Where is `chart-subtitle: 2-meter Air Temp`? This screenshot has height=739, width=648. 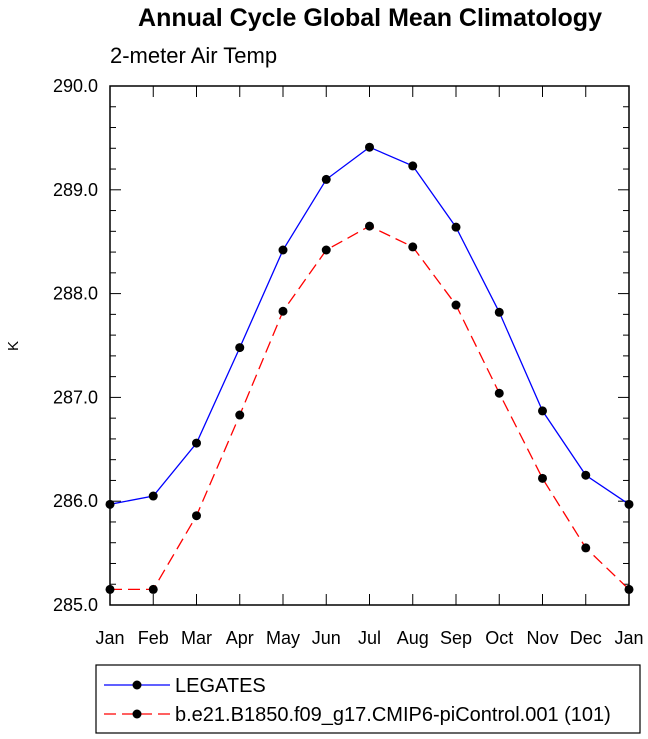 chart-subtitle: 2-meter Air Temp is located at coordinates (193, 55).